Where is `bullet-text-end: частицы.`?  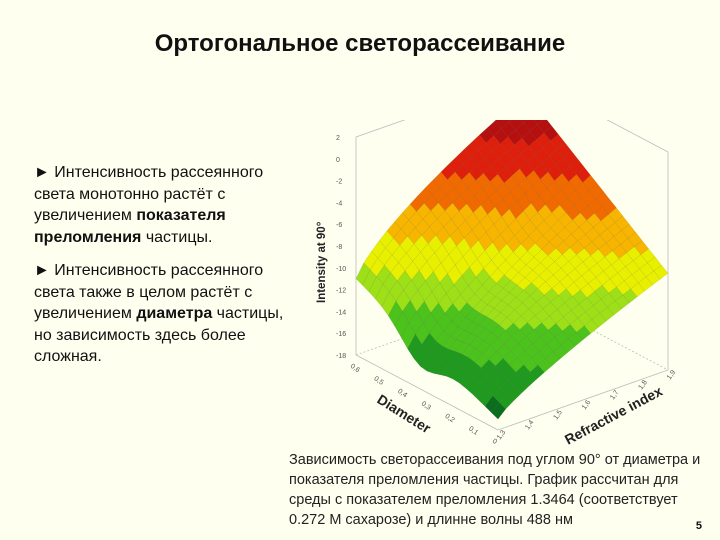 bullet-text-end: частицы. is located at coordinates (177, 237).